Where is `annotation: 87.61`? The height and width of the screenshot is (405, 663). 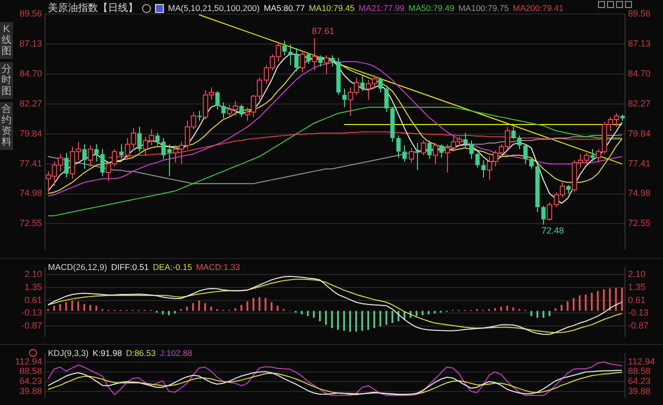
annotation: 87.61 is located at coordinates (323, 31).